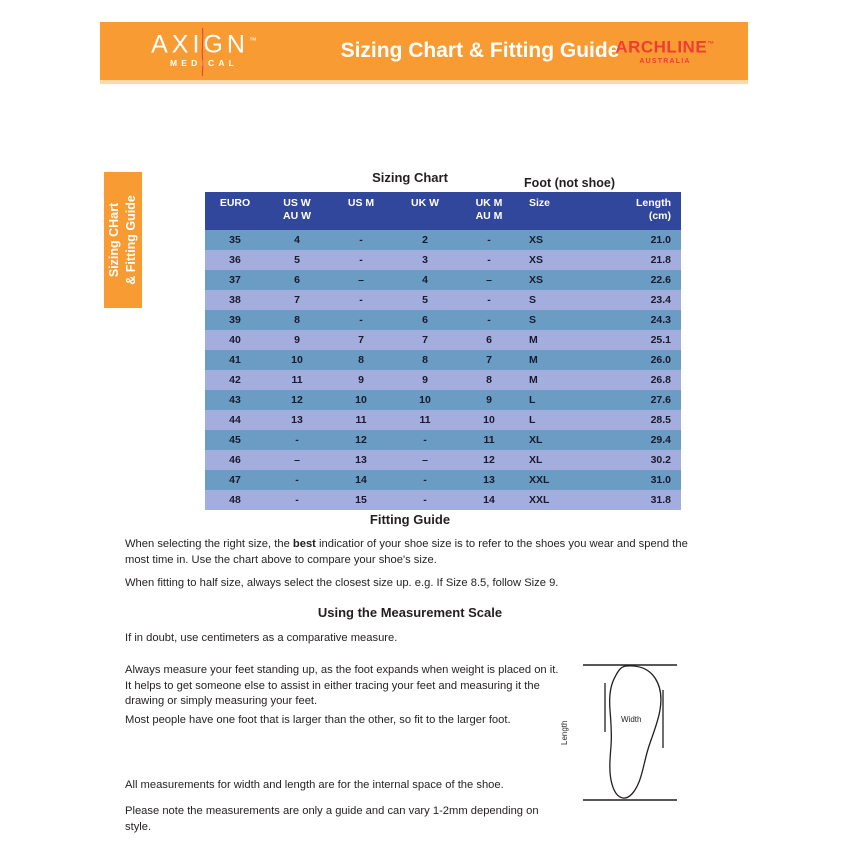 This screenshot has height=848, width=848. Describe the element at coordinates (235, 400) in the screenshot. I see `table-cell-euro: 43` at that location.